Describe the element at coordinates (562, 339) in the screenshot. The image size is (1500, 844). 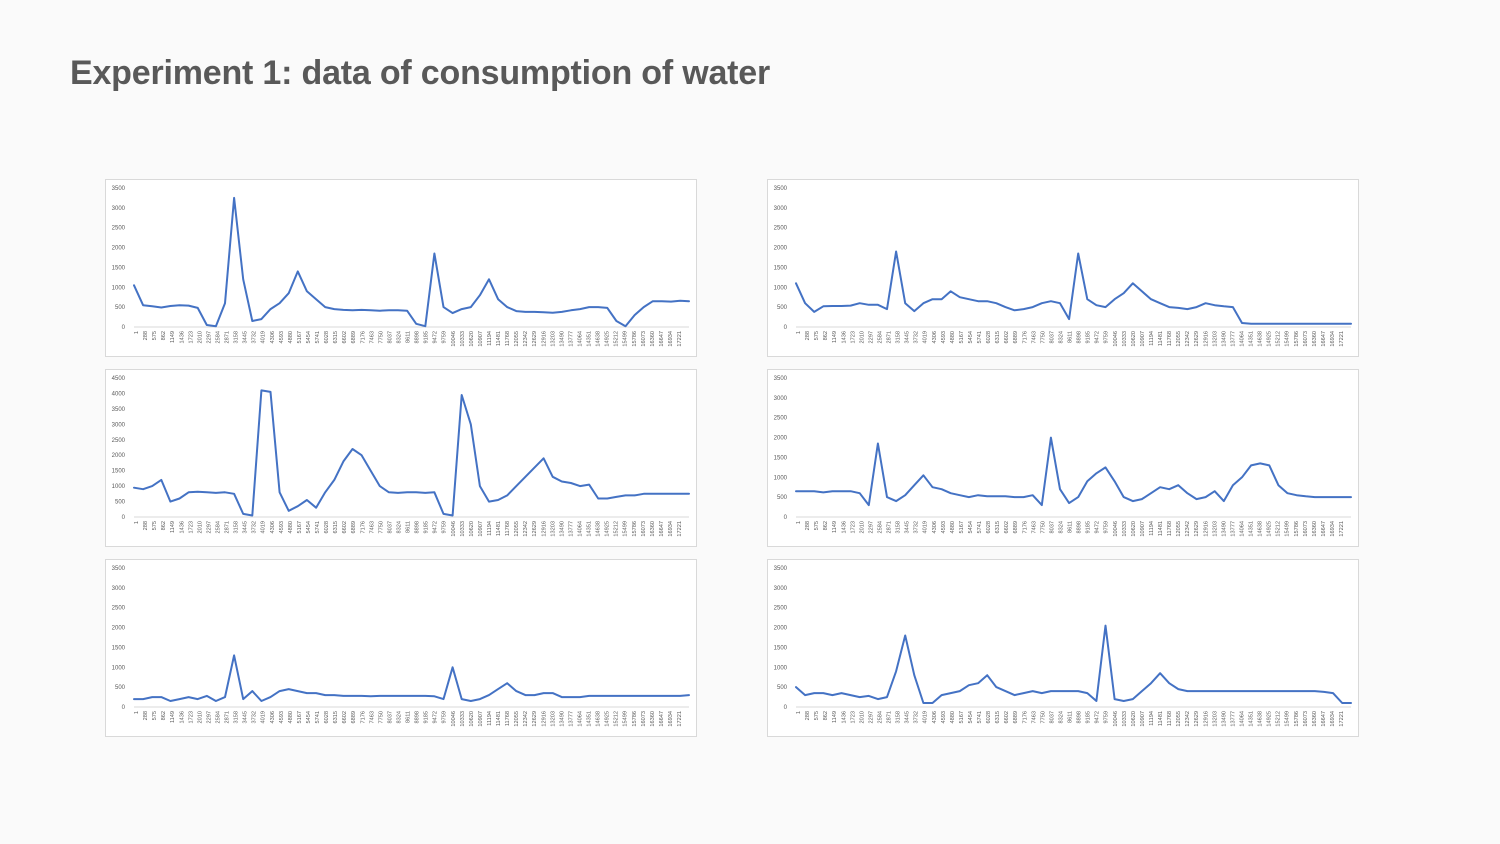
I see `x-tick-label: 13490` at that location.